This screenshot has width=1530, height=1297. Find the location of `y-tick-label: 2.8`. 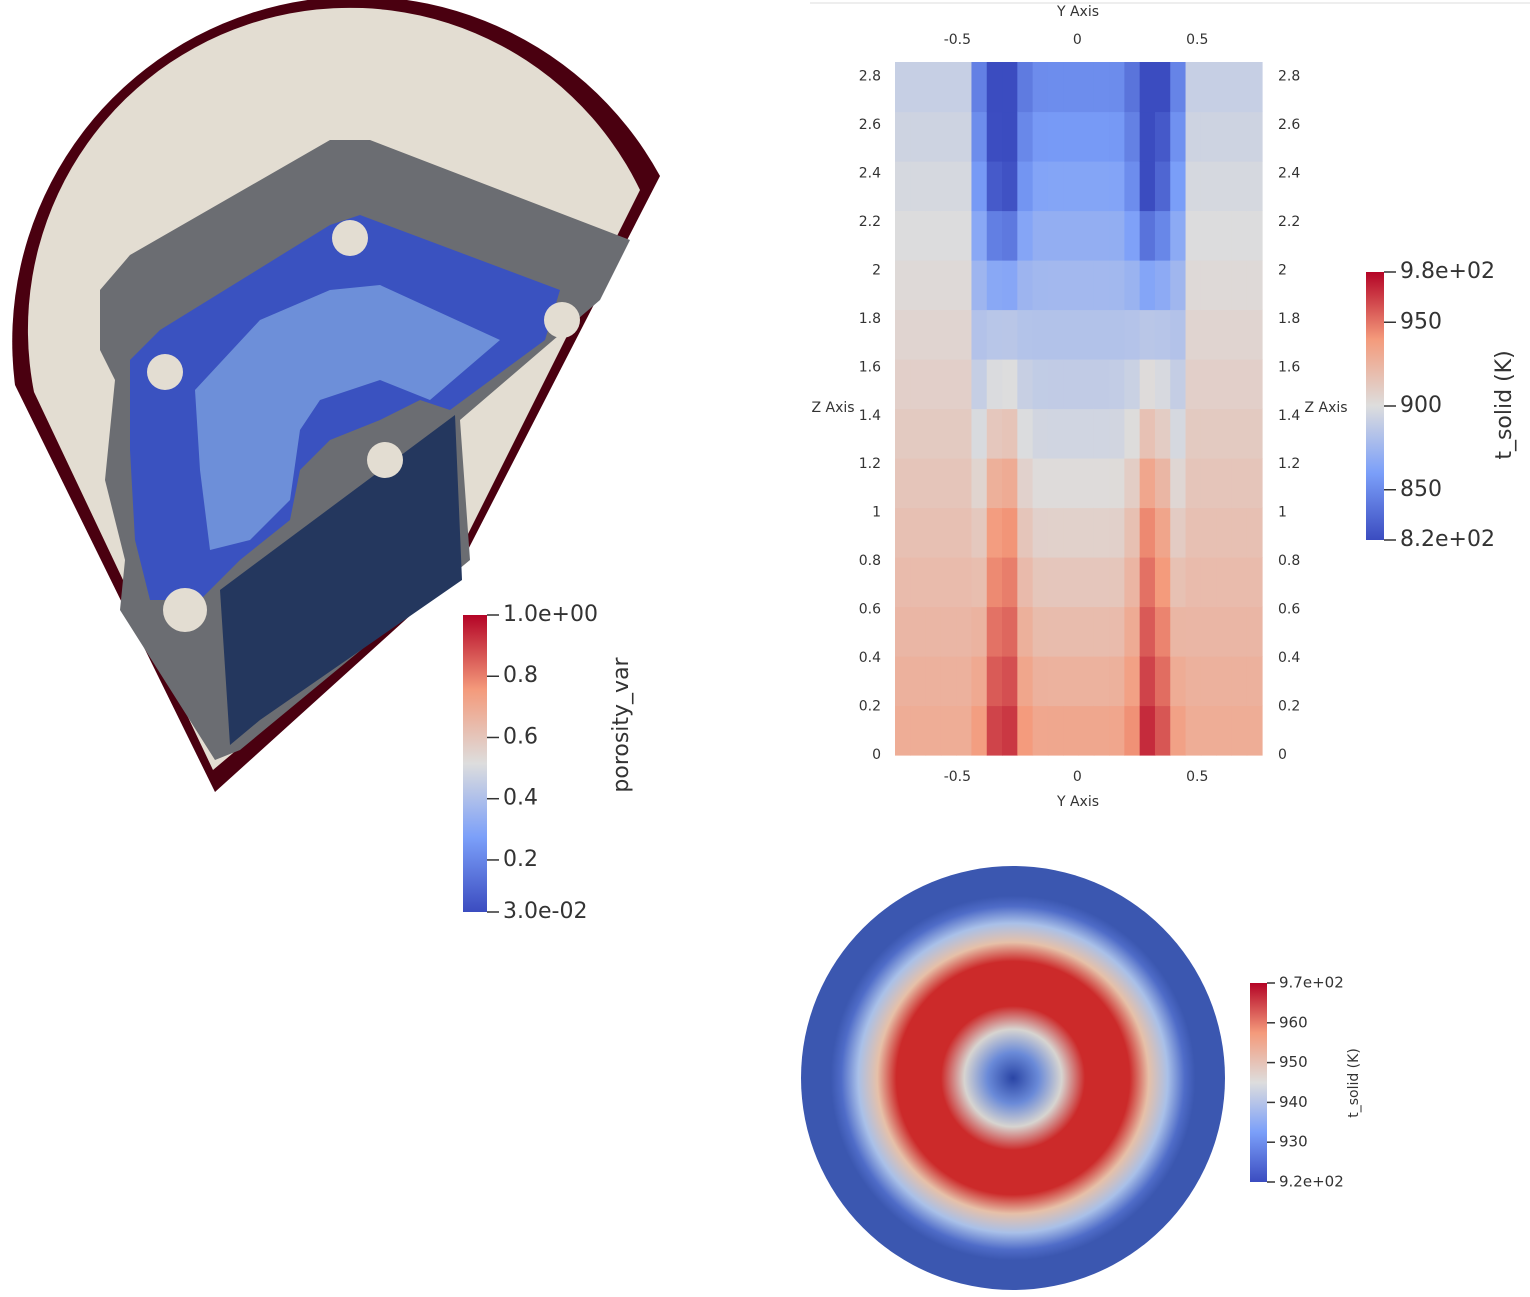

y-tick-label: 2.8 is located at coordinates (1289, 77).